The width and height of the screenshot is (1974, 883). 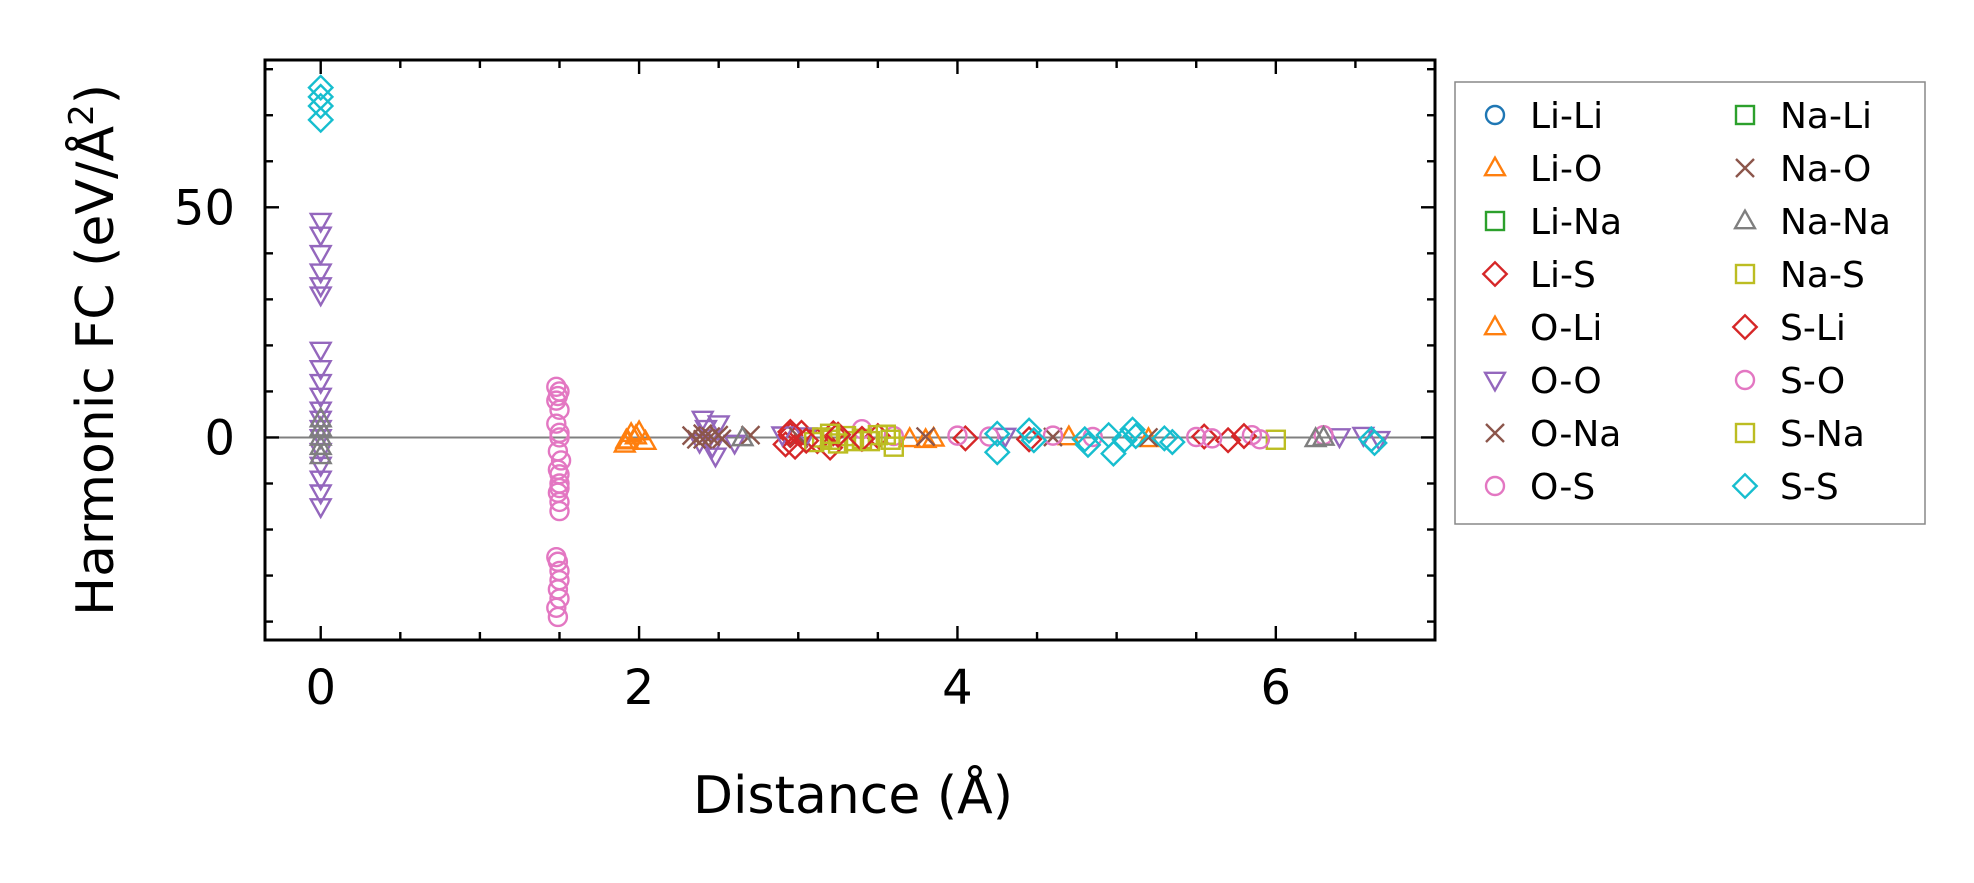 What do you see at coordinates (1563, 275) in the screenshot?
I see `legend-label: Li-S` at bounding box center [1563, 275].